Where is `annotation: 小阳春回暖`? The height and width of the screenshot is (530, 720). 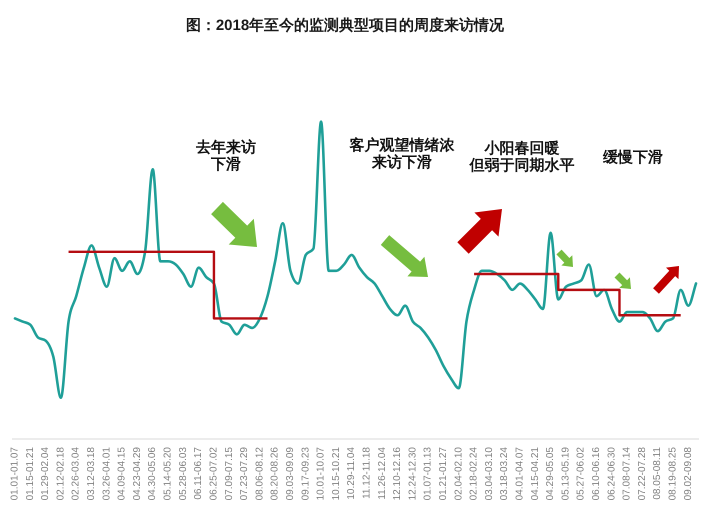 annotation: 小阳春回暖 is located at coordinates (522, 148).